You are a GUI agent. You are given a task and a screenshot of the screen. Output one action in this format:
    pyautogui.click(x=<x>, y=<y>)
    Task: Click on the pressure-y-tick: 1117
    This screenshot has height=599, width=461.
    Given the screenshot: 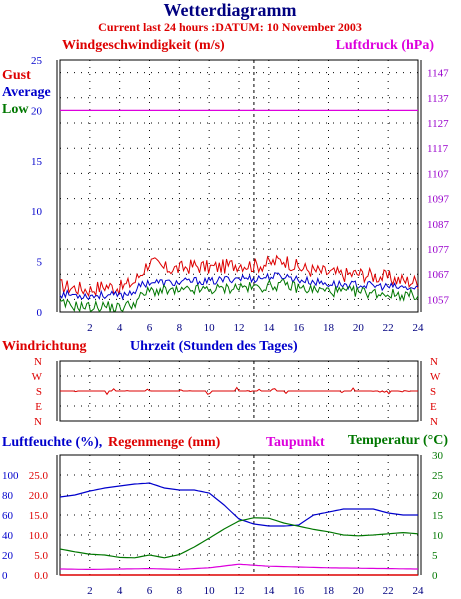 What is the action you would take?
    pyautogui.click(x=438, y=149)
    